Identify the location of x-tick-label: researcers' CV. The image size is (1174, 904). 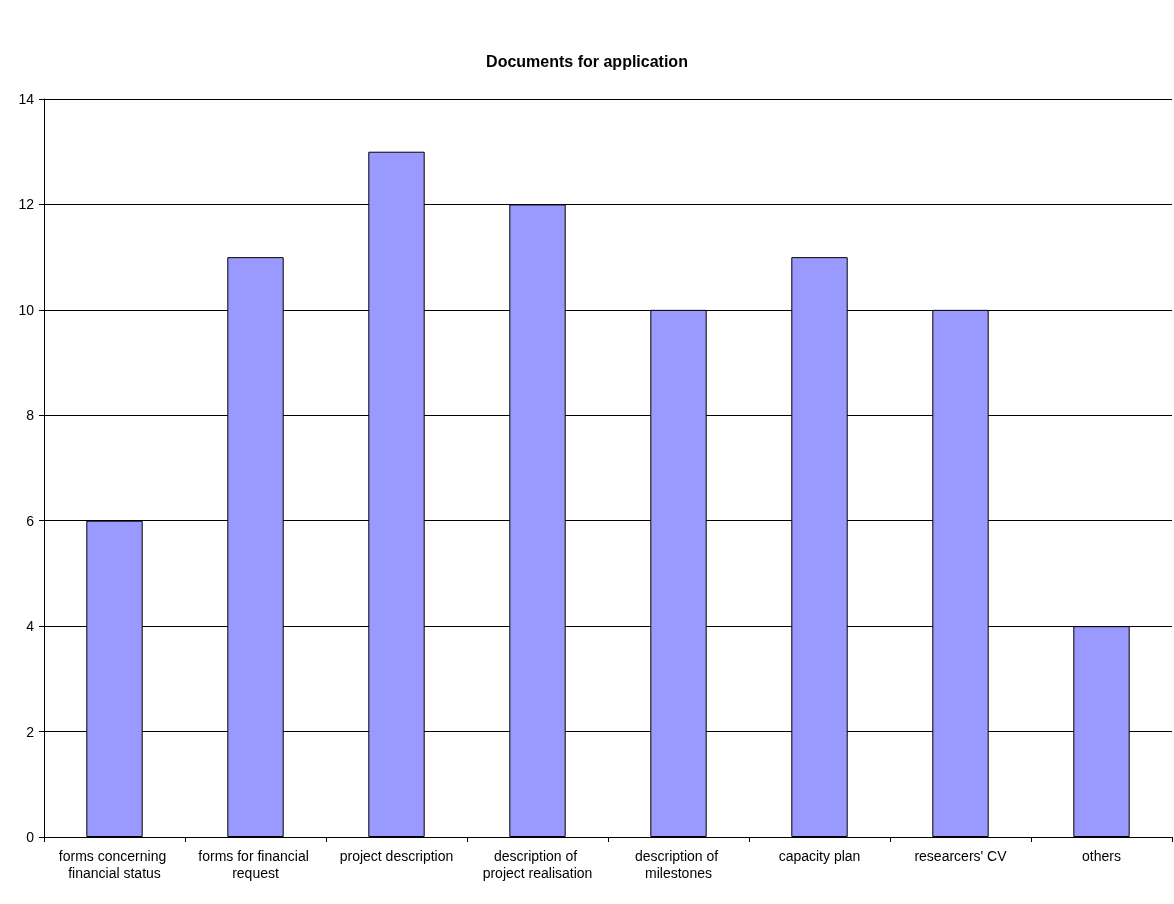
(961, 855).